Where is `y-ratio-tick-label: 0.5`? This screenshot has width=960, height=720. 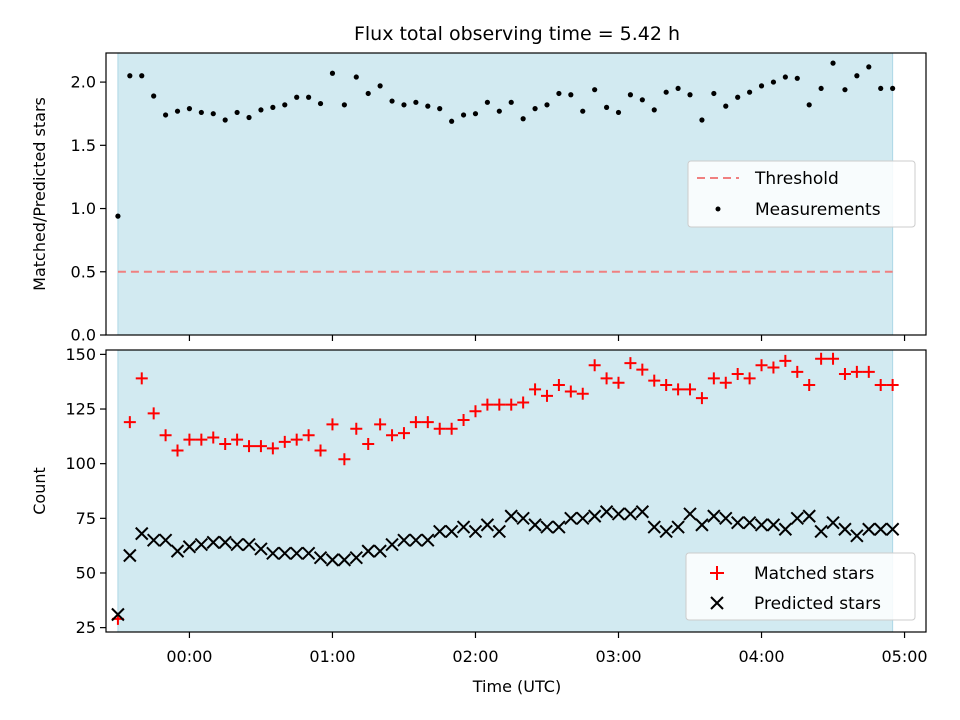
y-ratio-tick-label: 0.5 is located at coordinates (83, 271).